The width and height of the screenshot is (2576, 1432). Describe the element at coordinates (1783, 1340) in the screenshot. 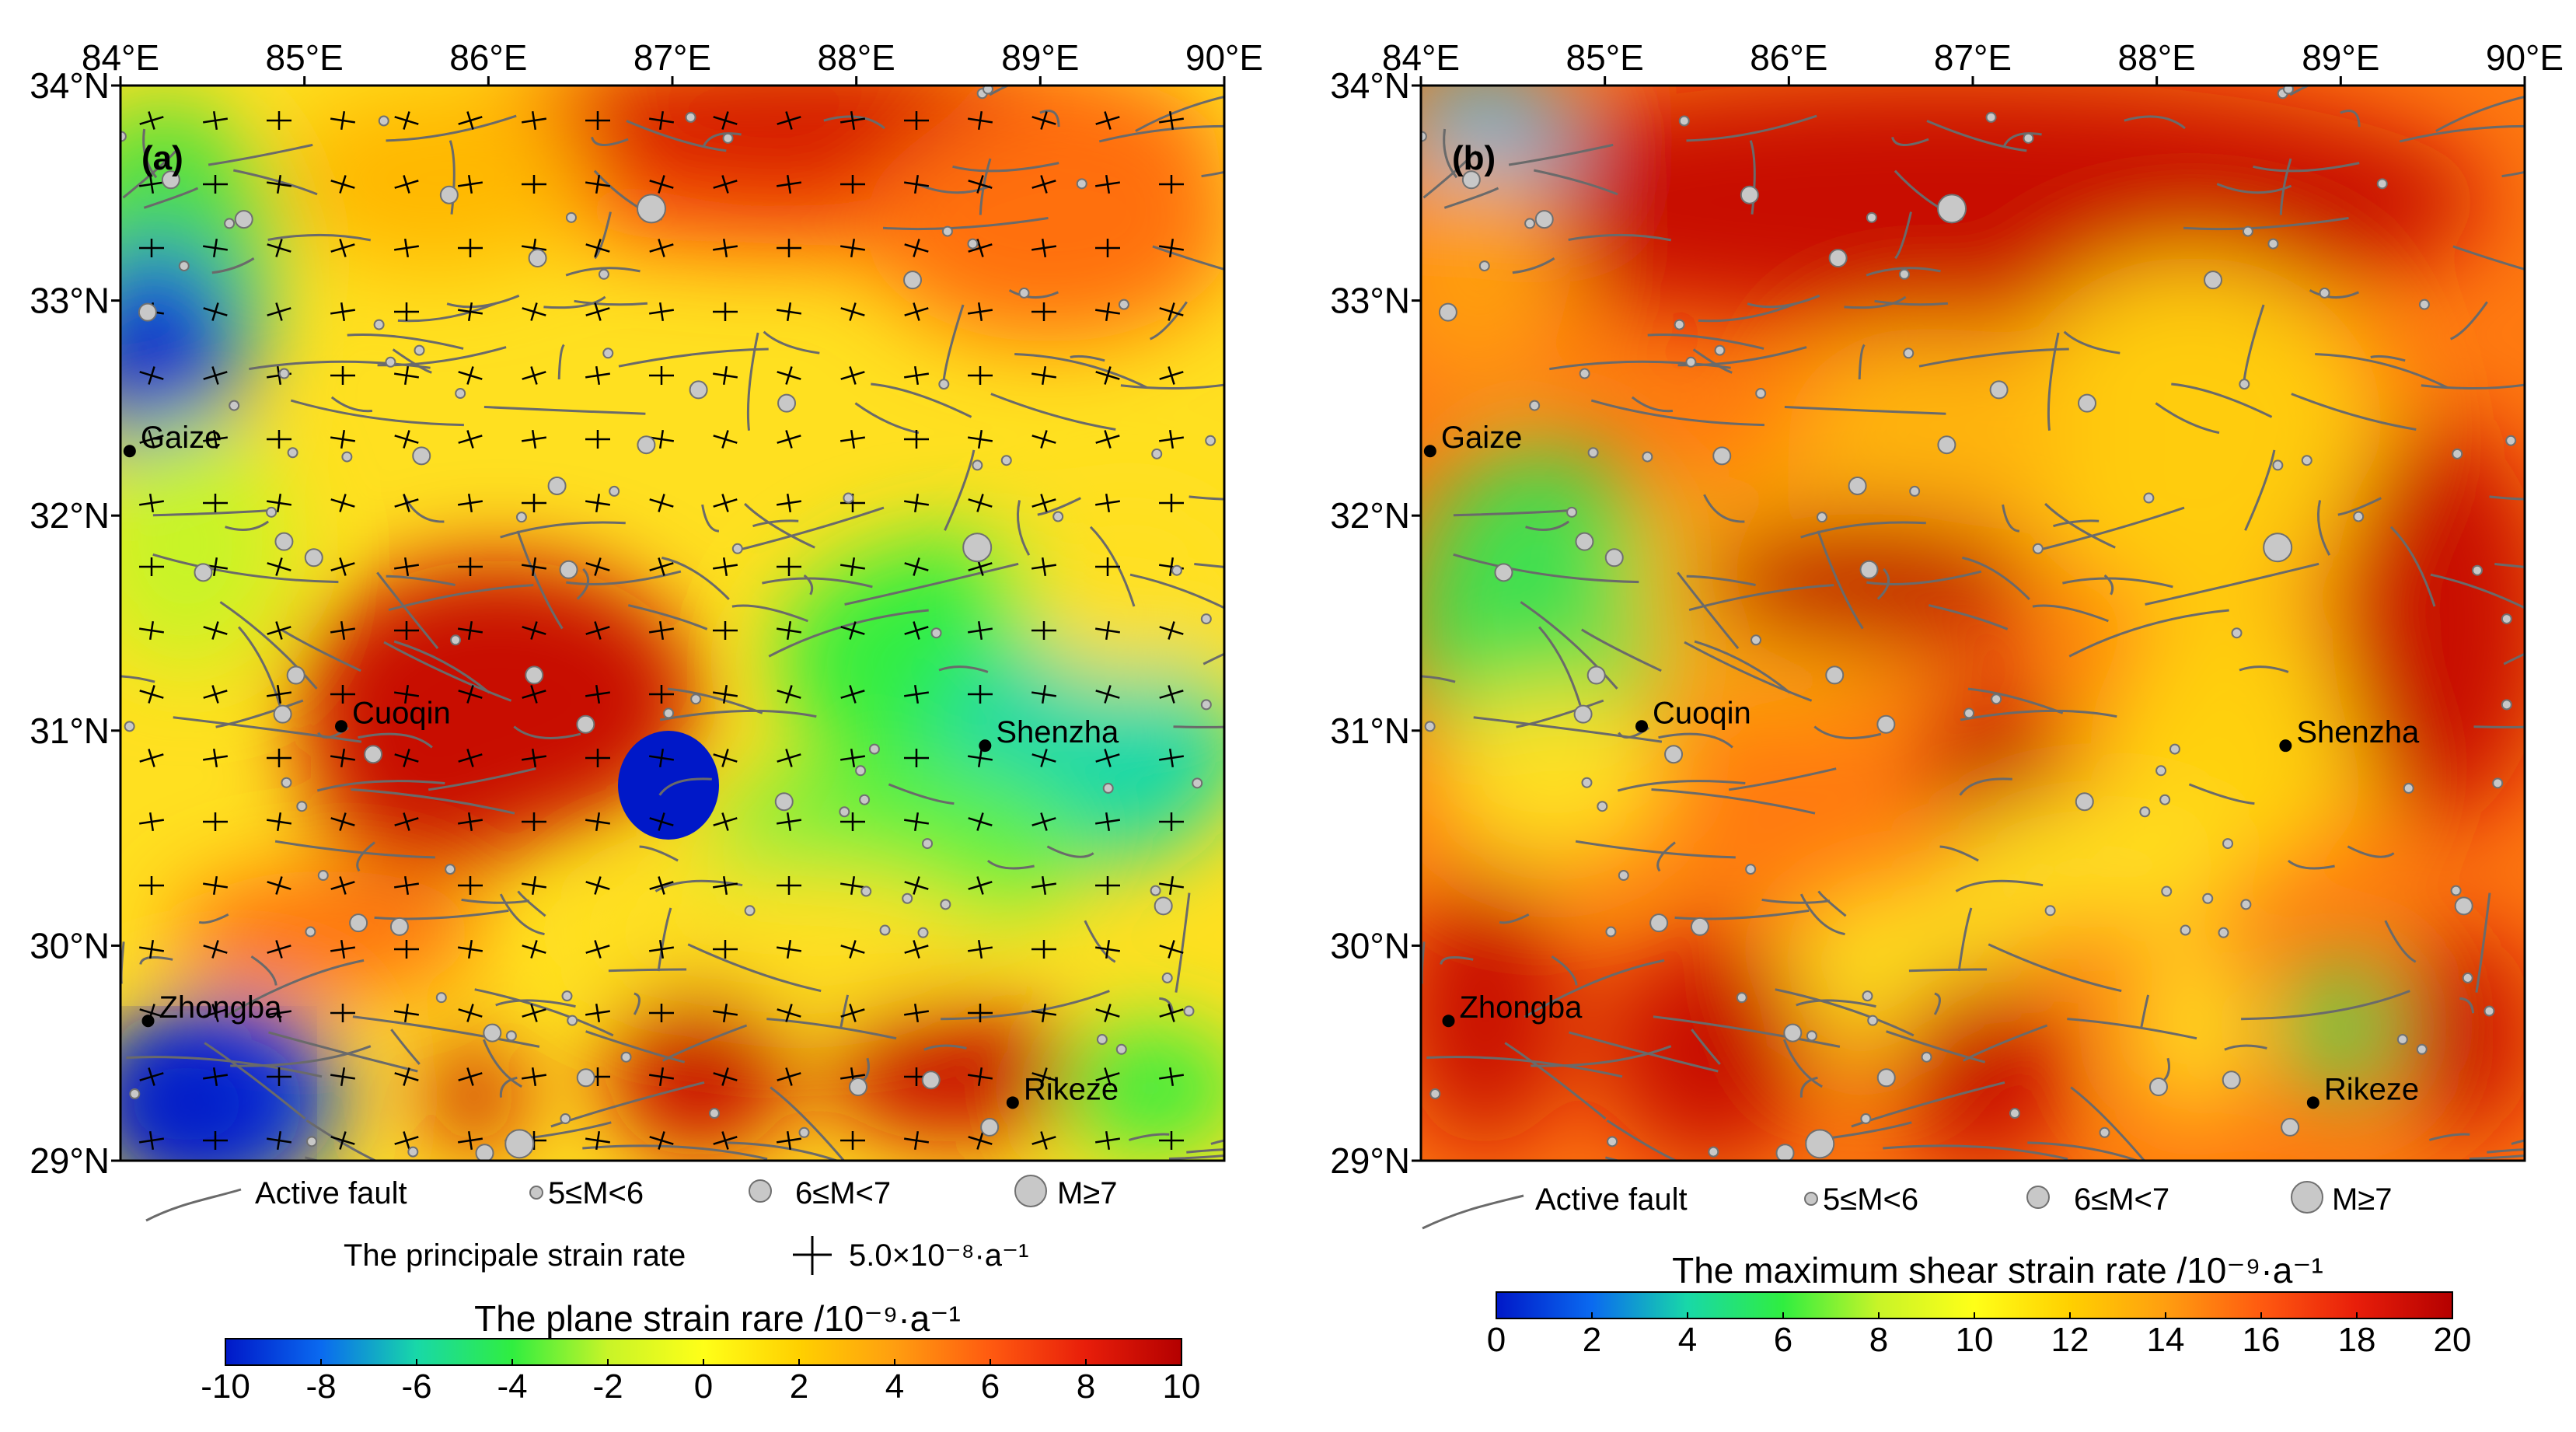

I see `colorbar-tick-label: 6` at that location.